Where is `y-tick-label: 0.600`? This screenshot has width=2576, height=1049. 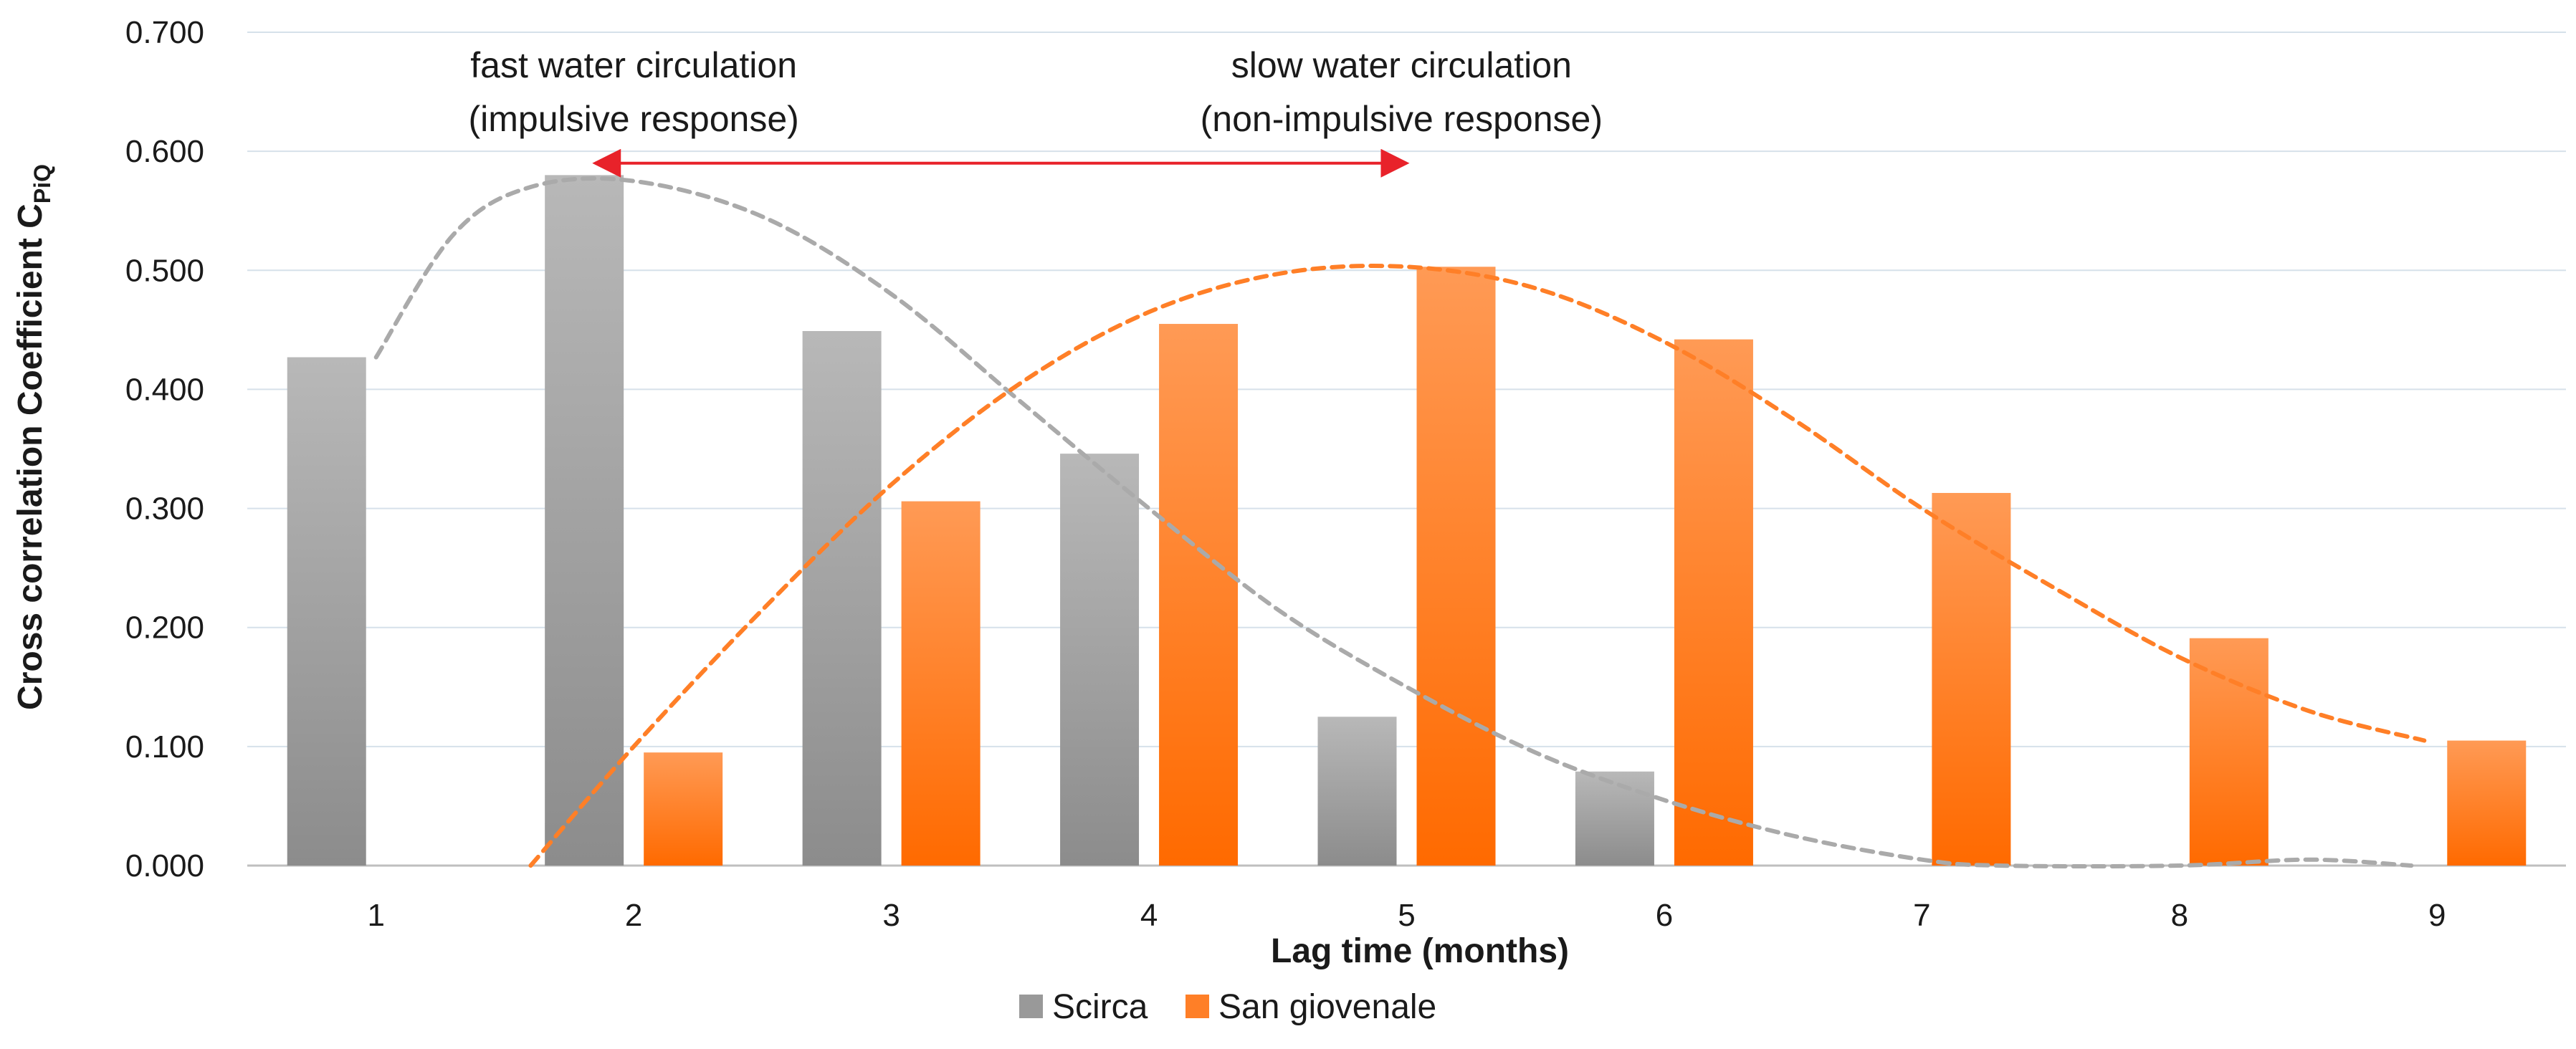
y-tick-label: 0.600 is located at coordinates (164, 151).